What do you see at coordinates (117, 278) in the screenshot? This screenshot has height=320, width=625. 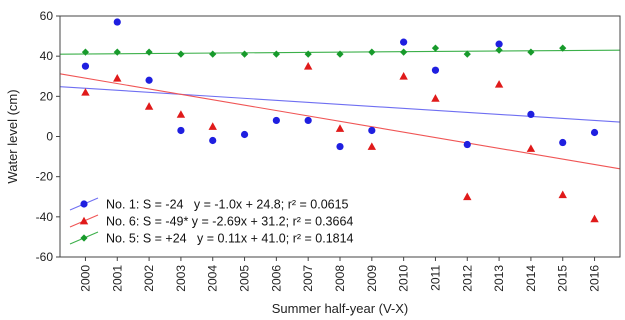 I see `x-tick-label: 2001` at bounding box center [117, 278].